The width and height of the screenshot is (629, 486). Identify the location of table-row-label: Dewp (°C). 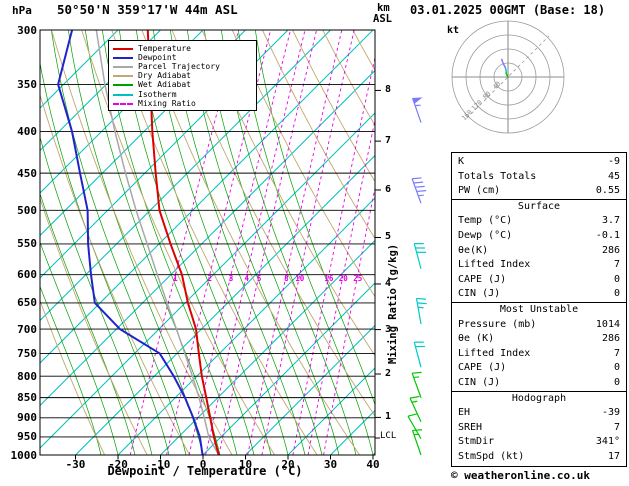
(485, 235).